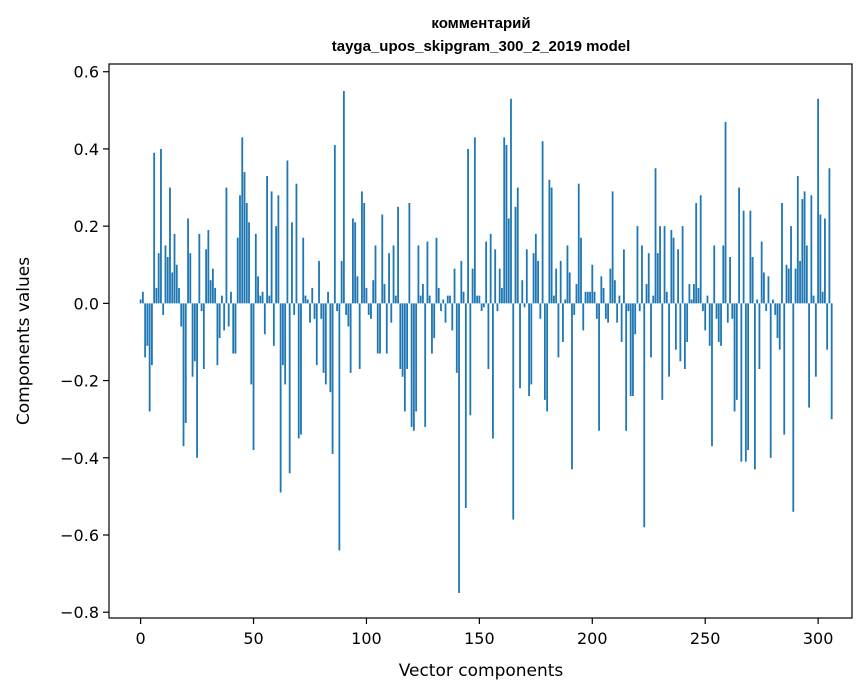 This screenshot has width=867, height=696. What do you see at coordinates (86, 149) in the screenshot?
I see `y-tick-label: 0.4` at bounding box center [86, 149].